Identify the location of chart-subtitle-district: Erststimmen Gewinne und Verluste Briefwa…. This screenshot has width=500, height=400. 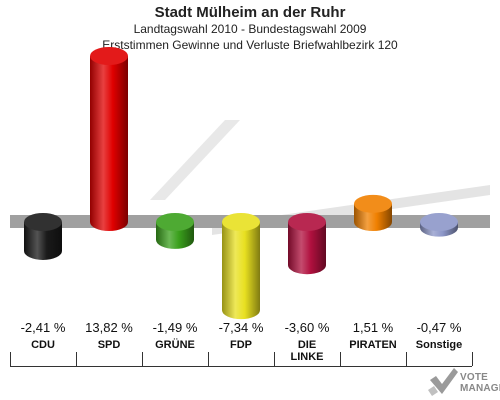
(250, 45).